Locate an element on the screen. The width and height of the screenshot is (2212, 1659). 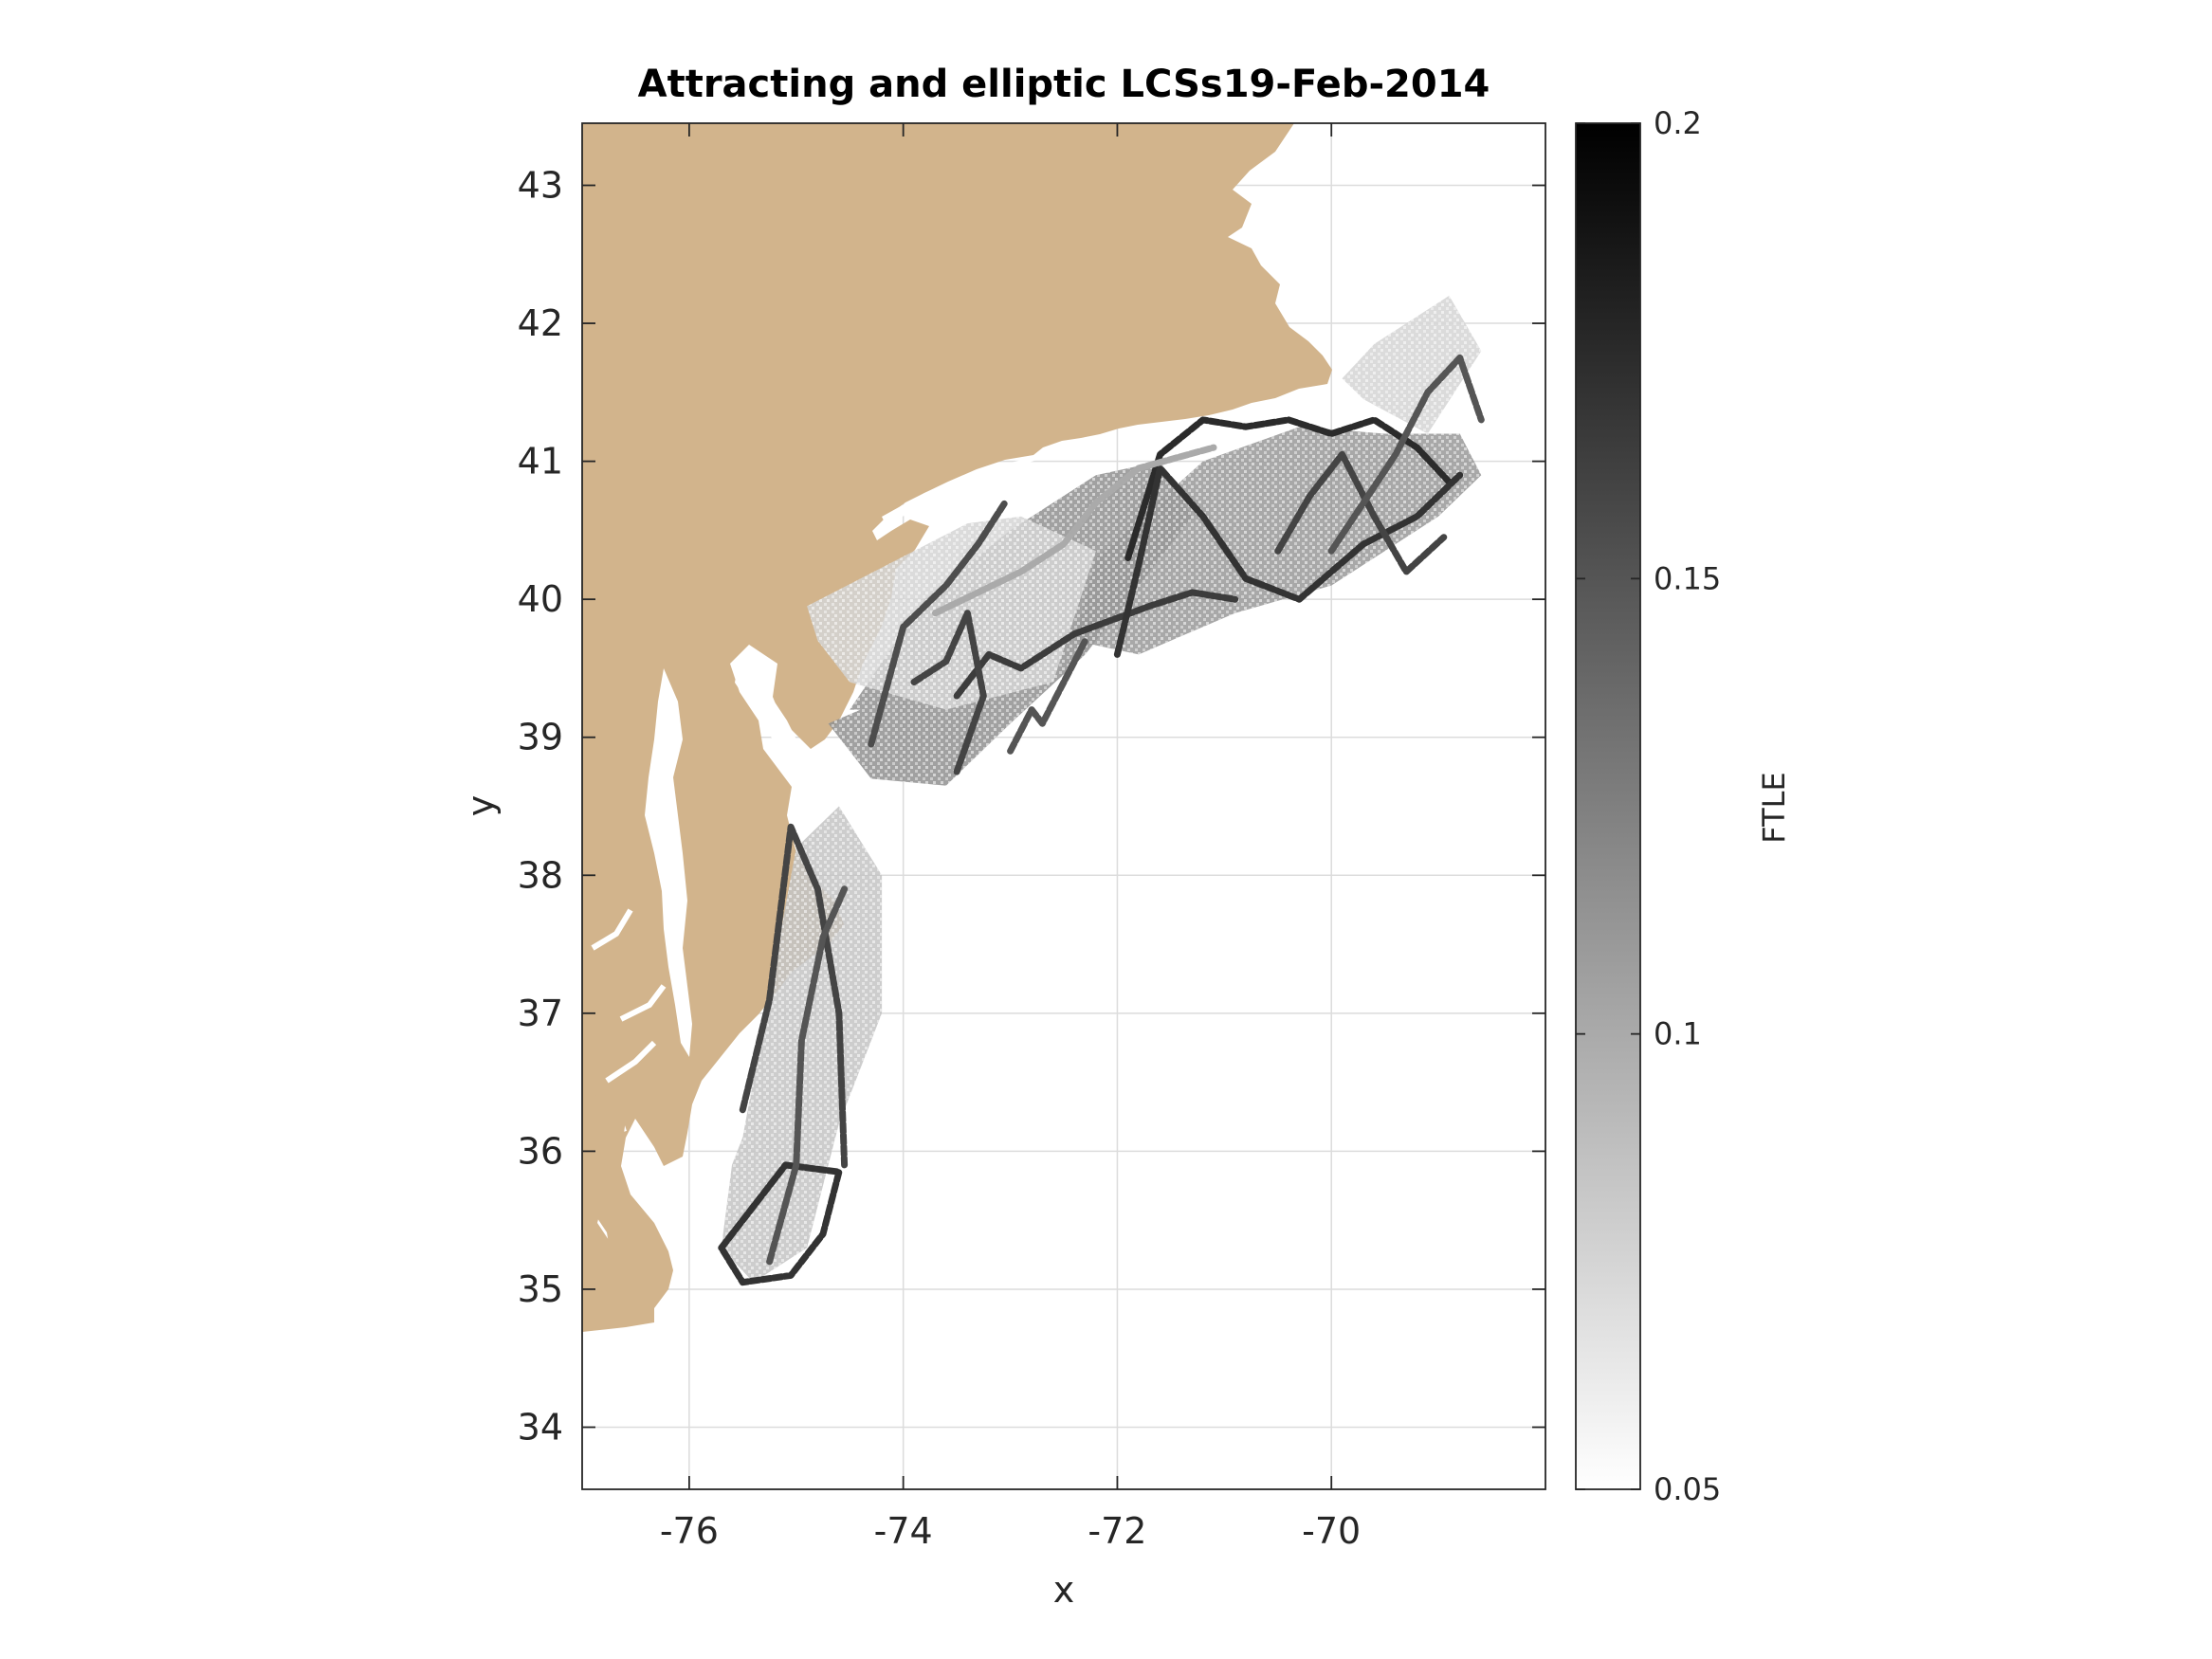
y-tick-label: 35 is located at coordinates (540, 1289).